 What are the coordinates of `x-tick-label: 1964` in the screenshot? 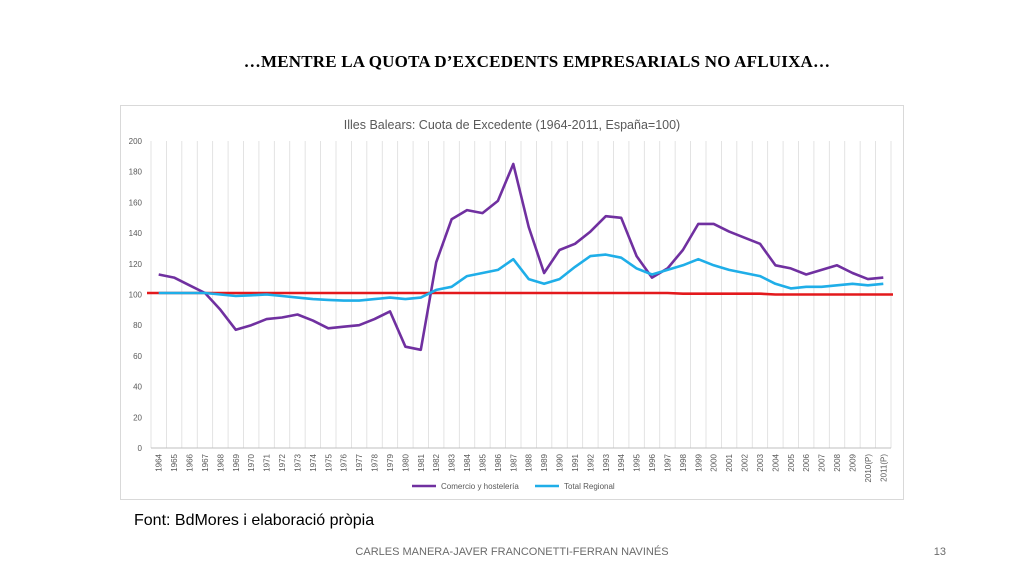 It's located at (159, 462).